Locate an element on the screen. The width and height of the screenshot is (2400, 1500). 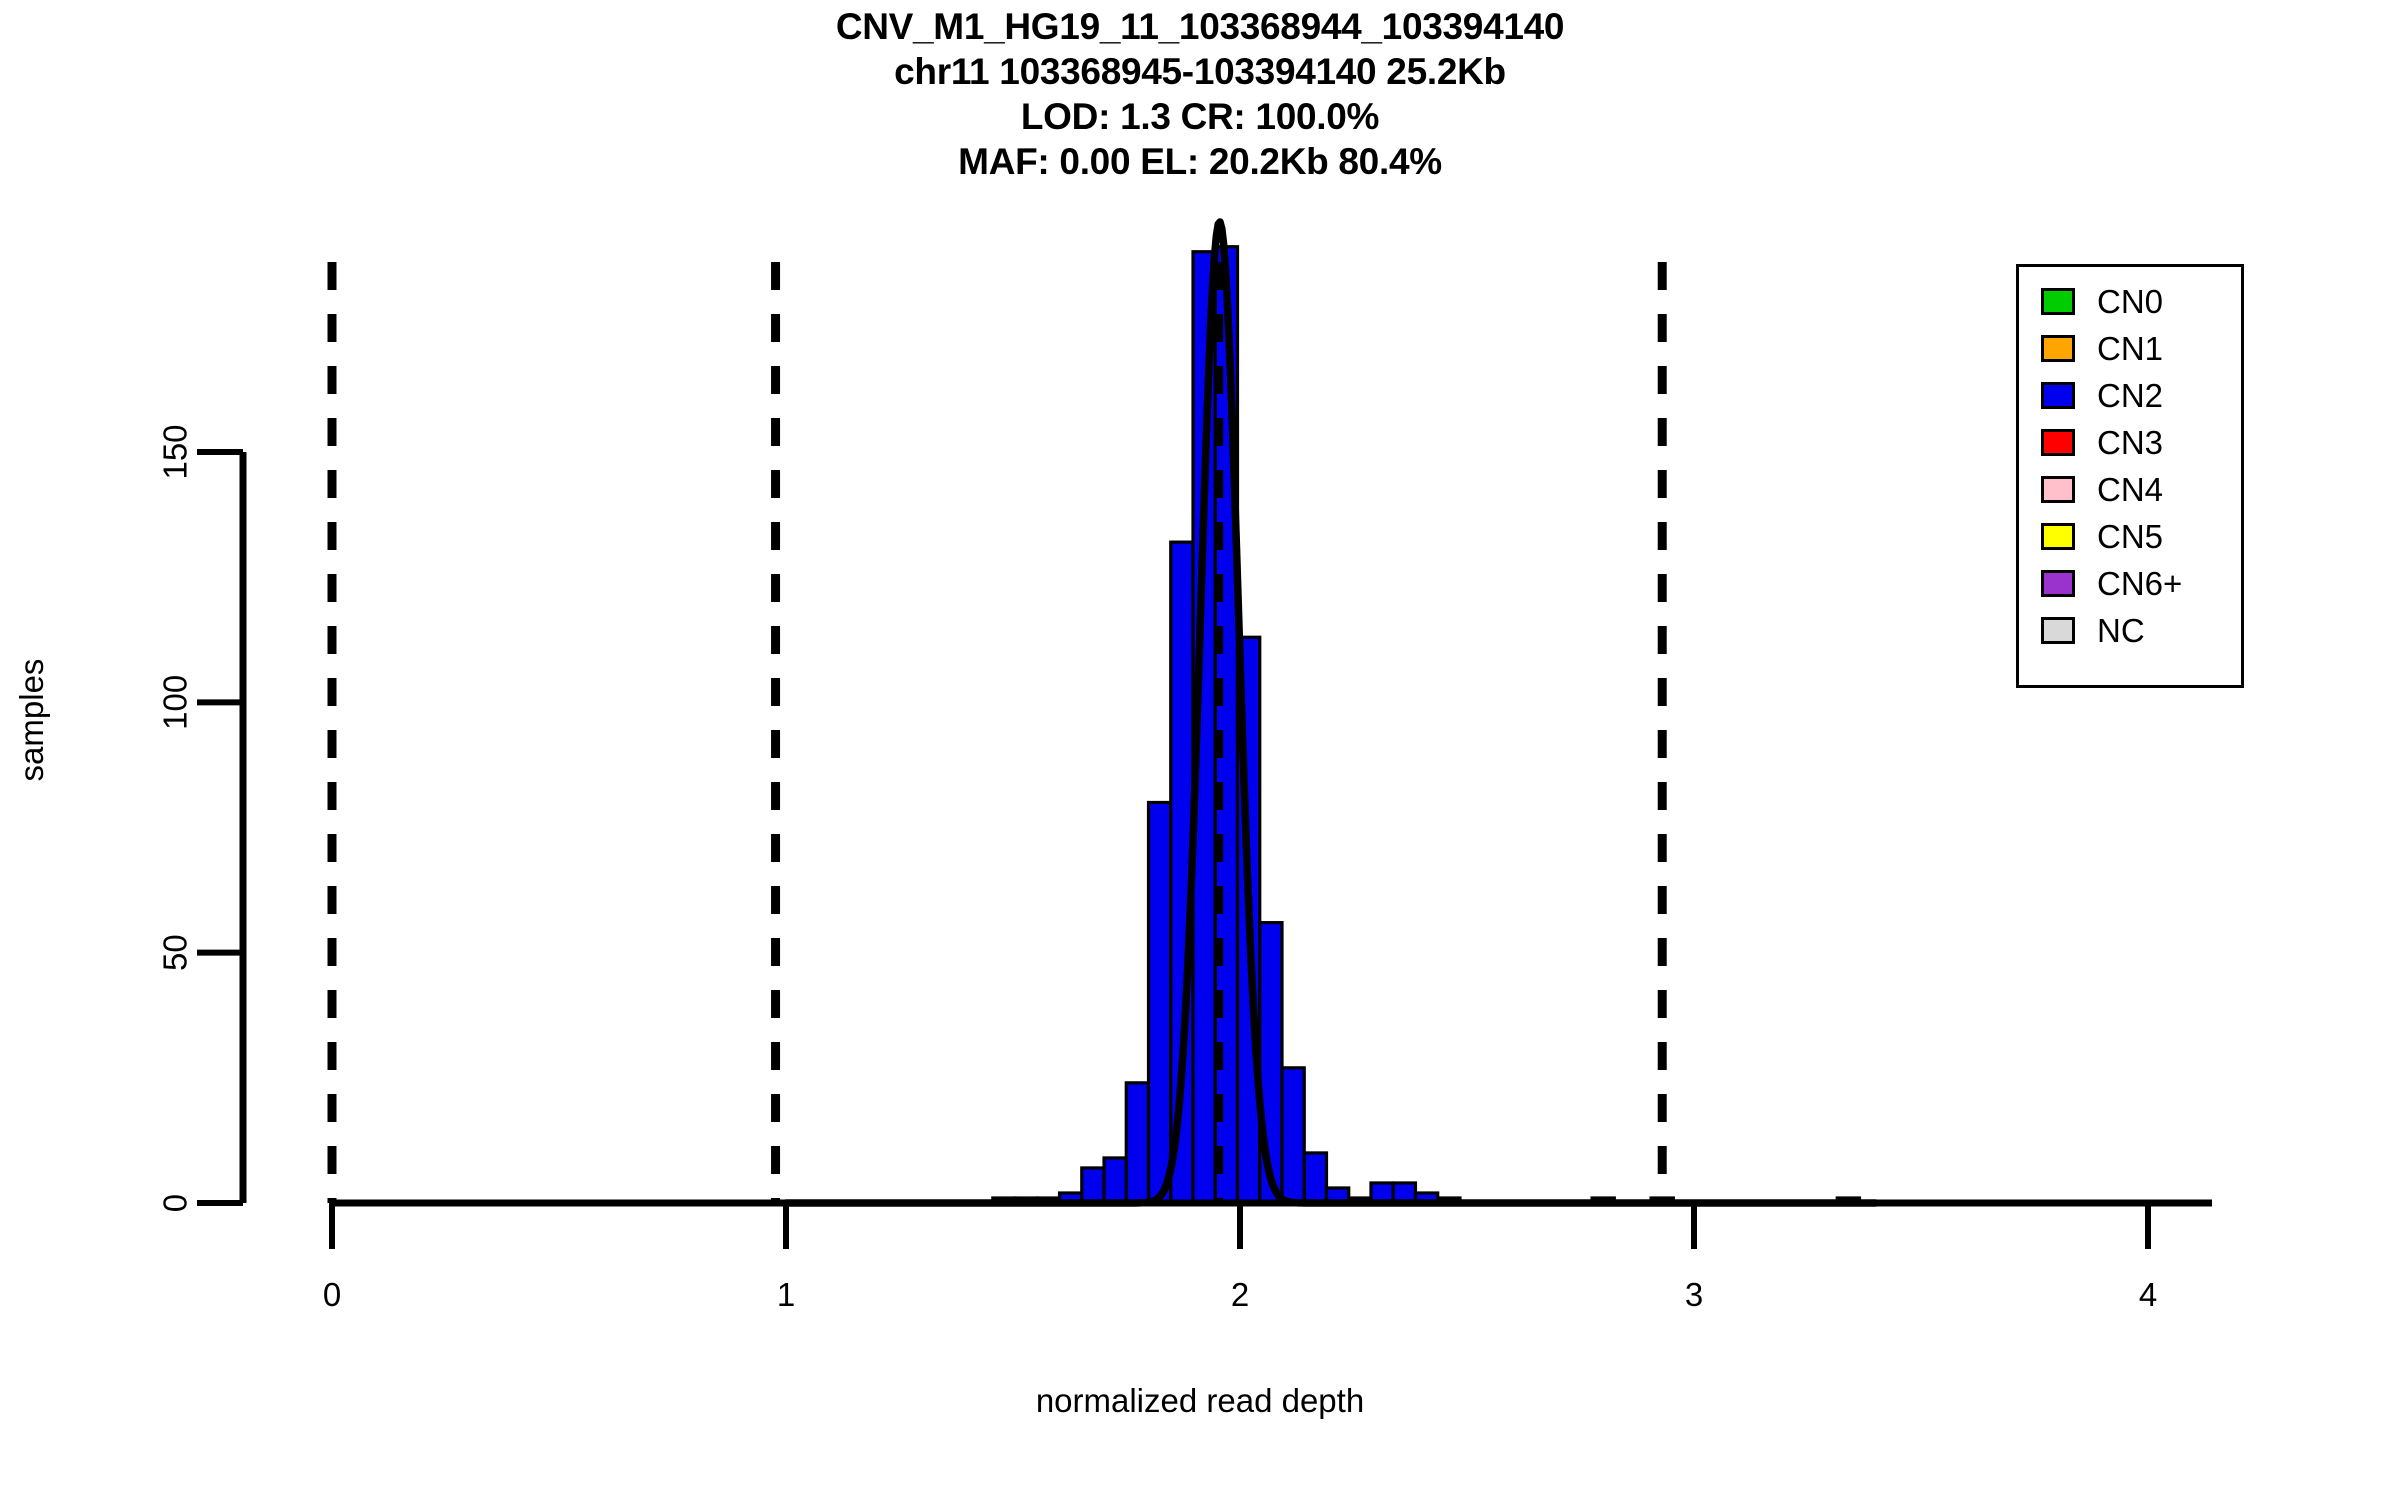
x-axis-tick-label: 3 is located at coordinates (1694, 1294).